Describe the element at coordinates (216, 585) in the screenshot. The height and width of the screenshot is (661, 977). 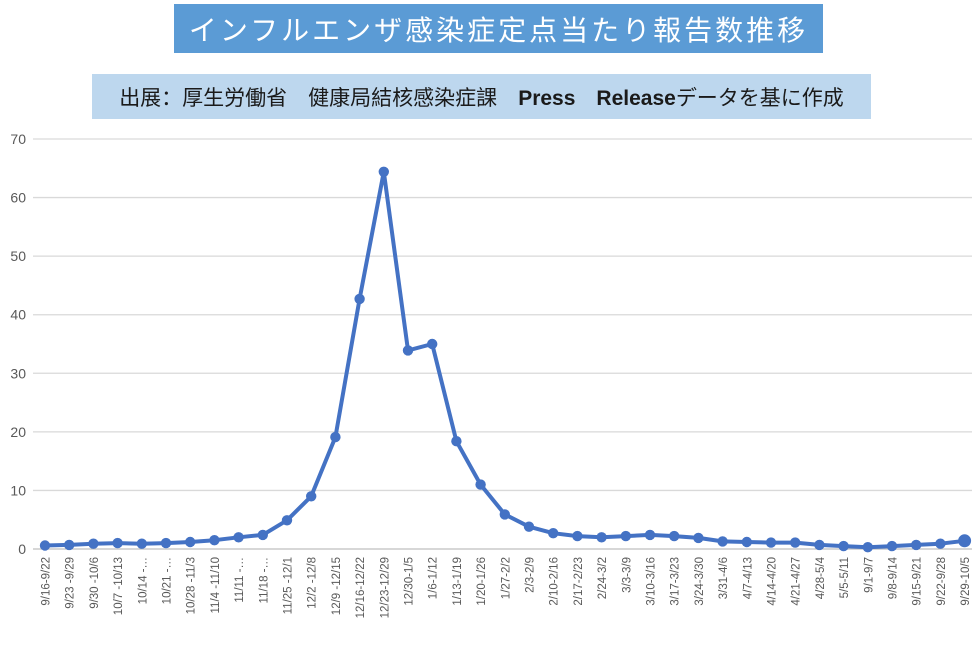
I see `x-tick-label: 11/4 -11/10` at that location.